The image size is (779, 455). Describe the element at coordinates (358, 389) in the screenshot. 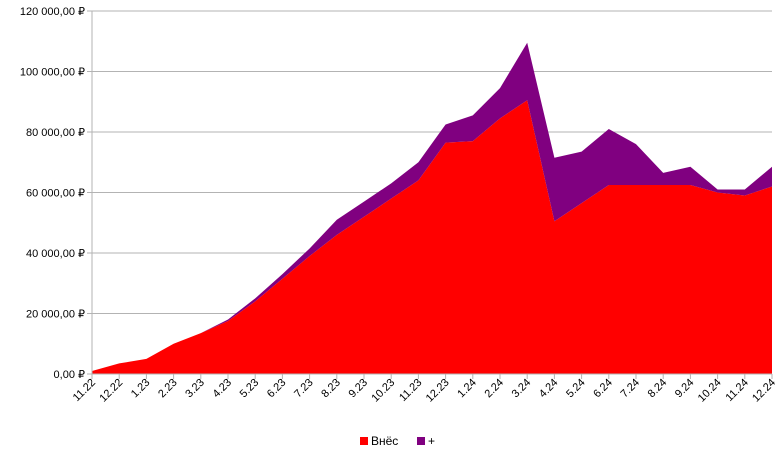

I see `x-tick-label: 9.23` at that location.